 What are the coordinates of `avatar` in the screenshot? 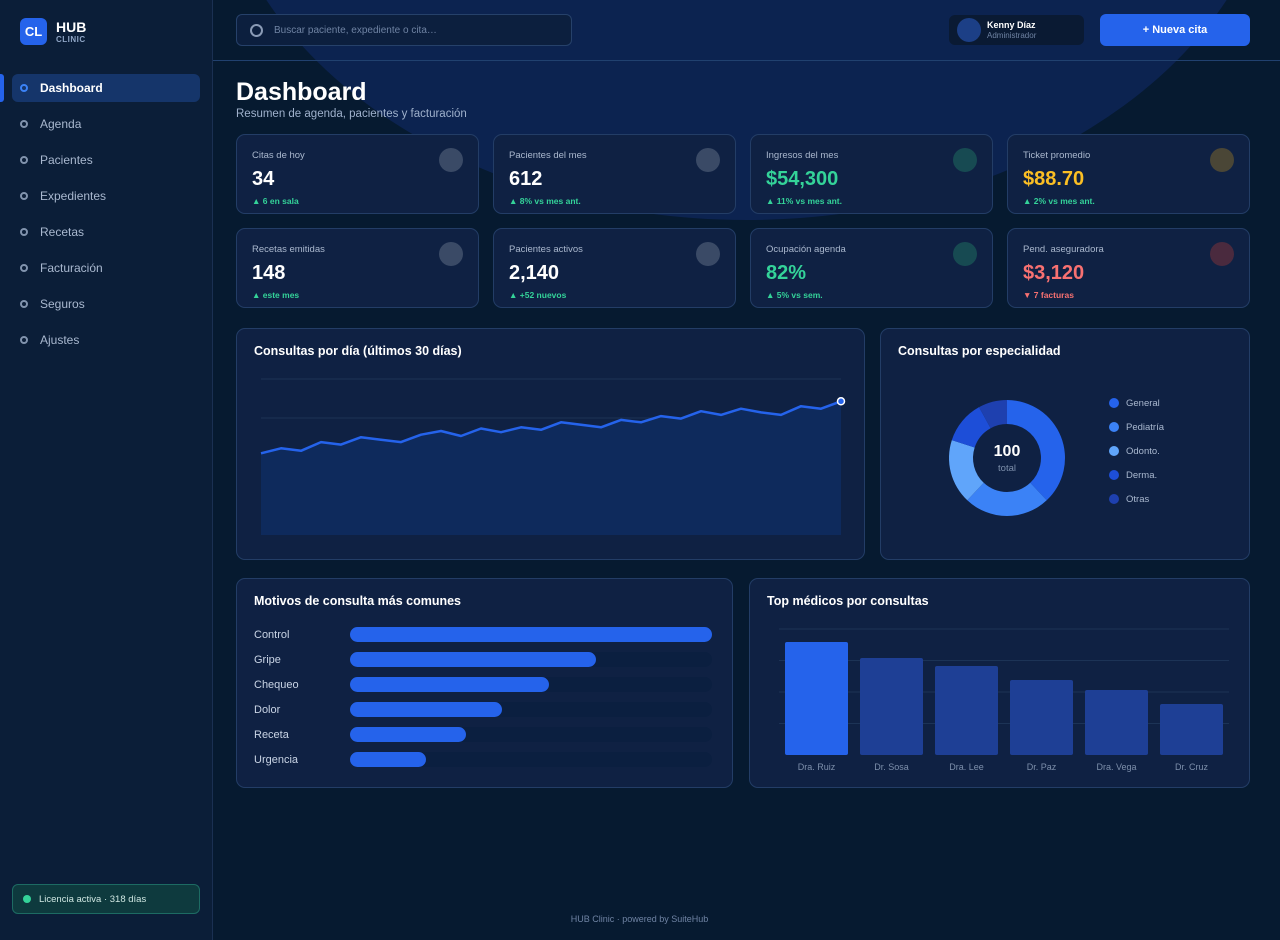 It's located at (969, 30).